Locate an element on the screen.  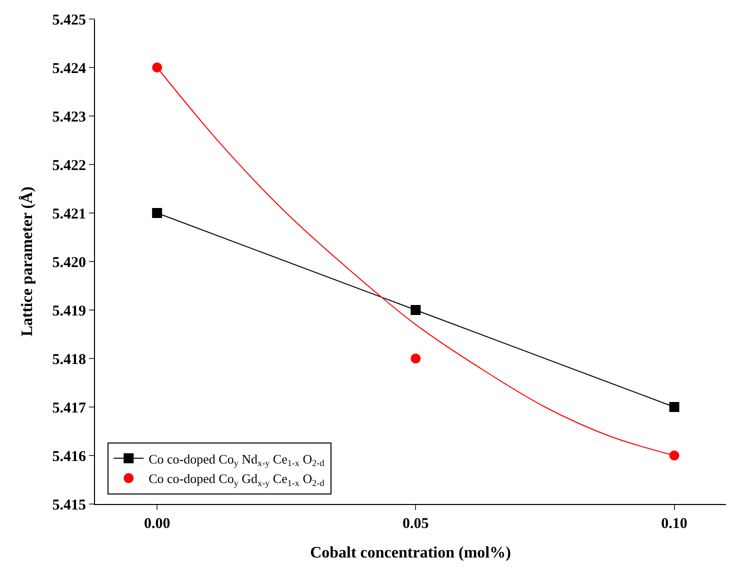
y-tick-label: 5.420 is located at coordinates (69, 262).